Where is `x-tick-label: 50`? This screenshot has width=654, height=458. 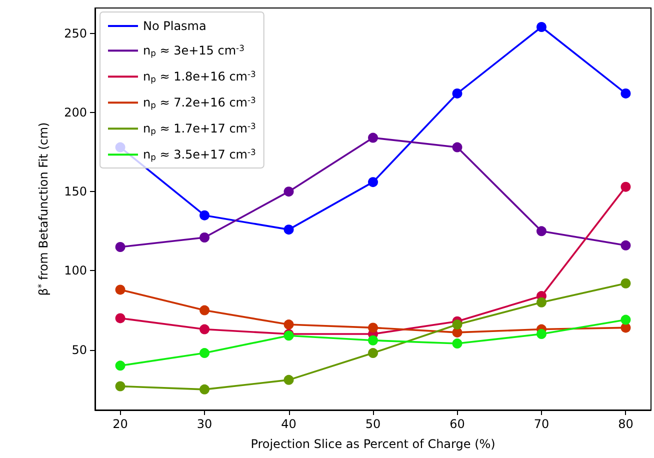
x-tick-label: 50 is located at coordinates (373, 424).